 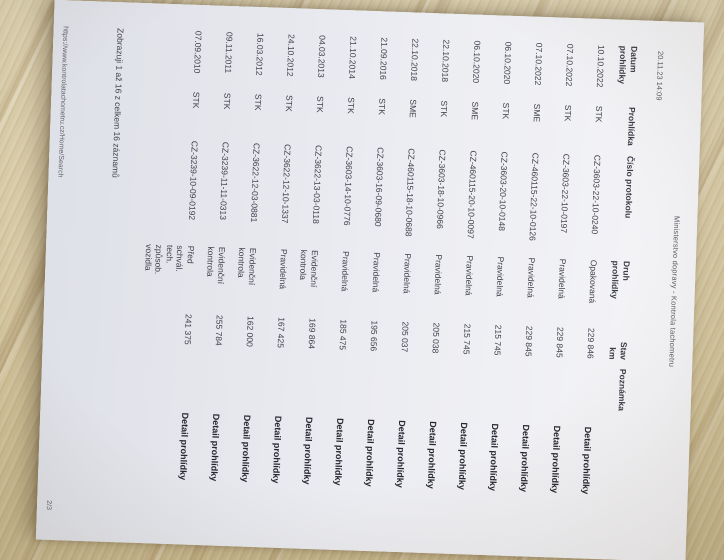 I want to click on cell-datum: 09.11.2011, so click(x=229, y=52).